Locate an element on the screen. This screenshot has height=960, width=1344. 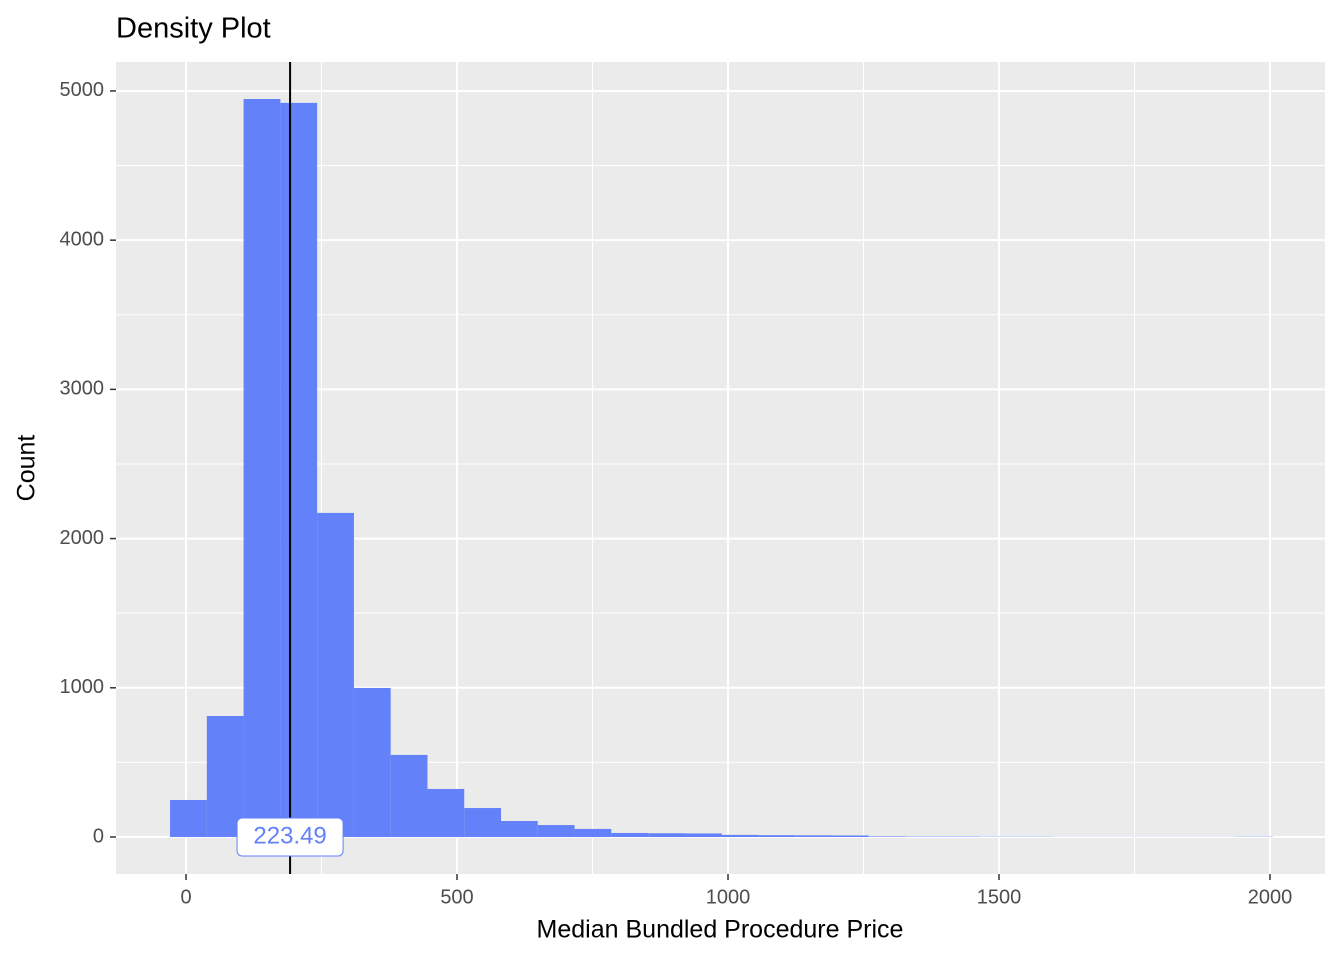
y-tick-label: 4000 is located at coordinates (82, 239).